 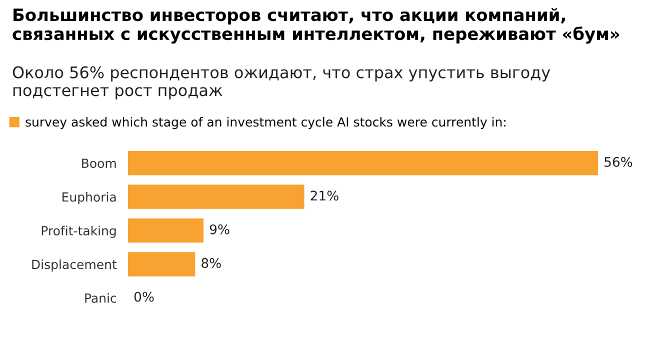 What do you see at coordinates (281, 83) in the screenshot?
I see `chart-subtitle: Около 56% респондентов ожидают, что страх упустить выгоду подстегнет рост продаж` at bounding box center [281, 83].